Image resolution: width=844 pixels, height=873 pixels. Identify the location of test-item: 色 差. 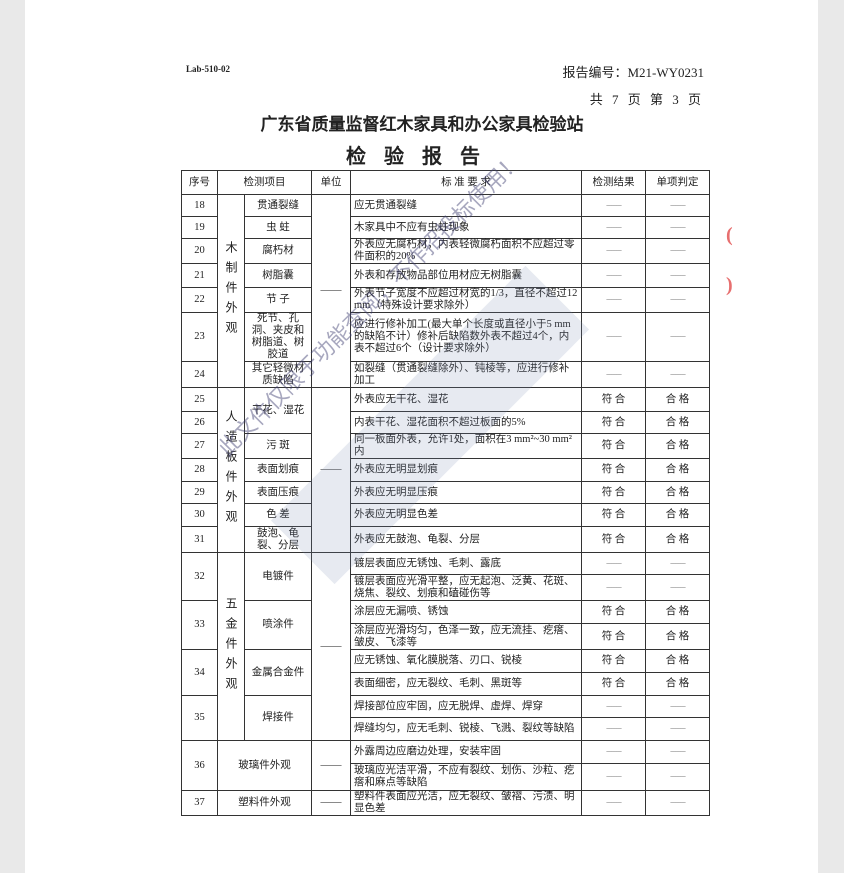
(278, 515).